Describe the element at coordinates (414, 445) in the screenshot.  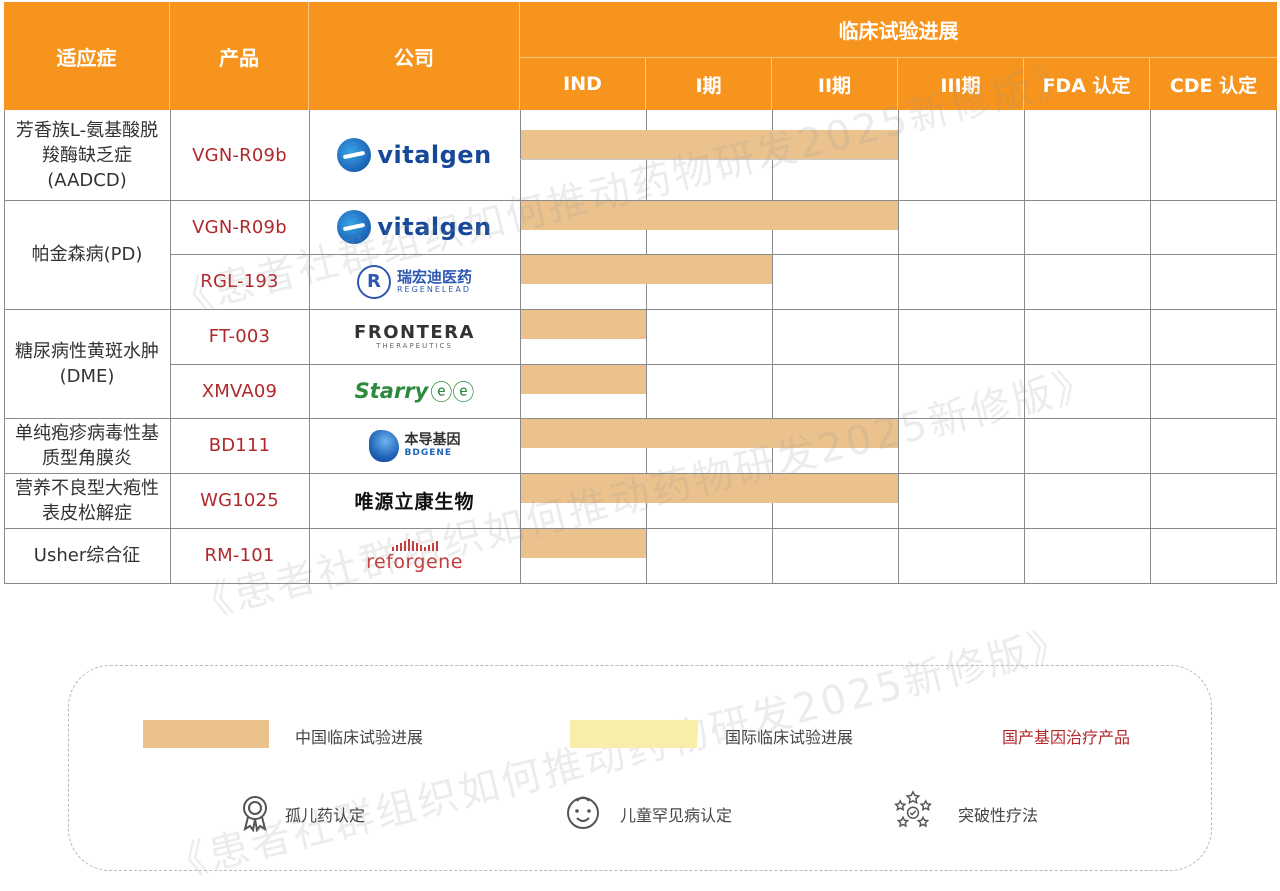
I see `company-logo-bdgene: 本导基因 BDGENE` at that location.